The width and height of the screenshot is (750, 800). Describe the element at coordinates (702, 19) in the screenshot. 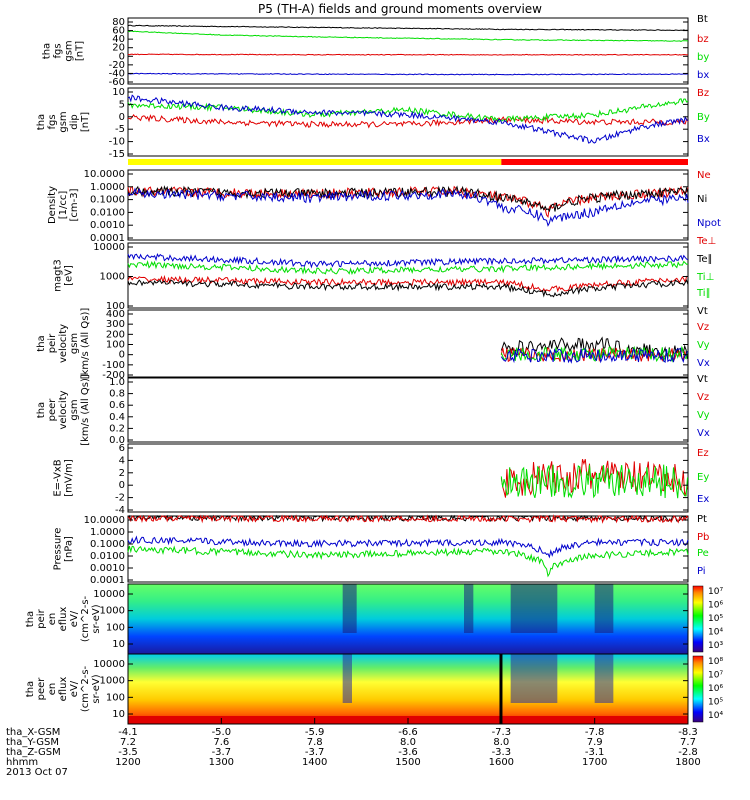

I see `legend-entry: Bt` at that location.